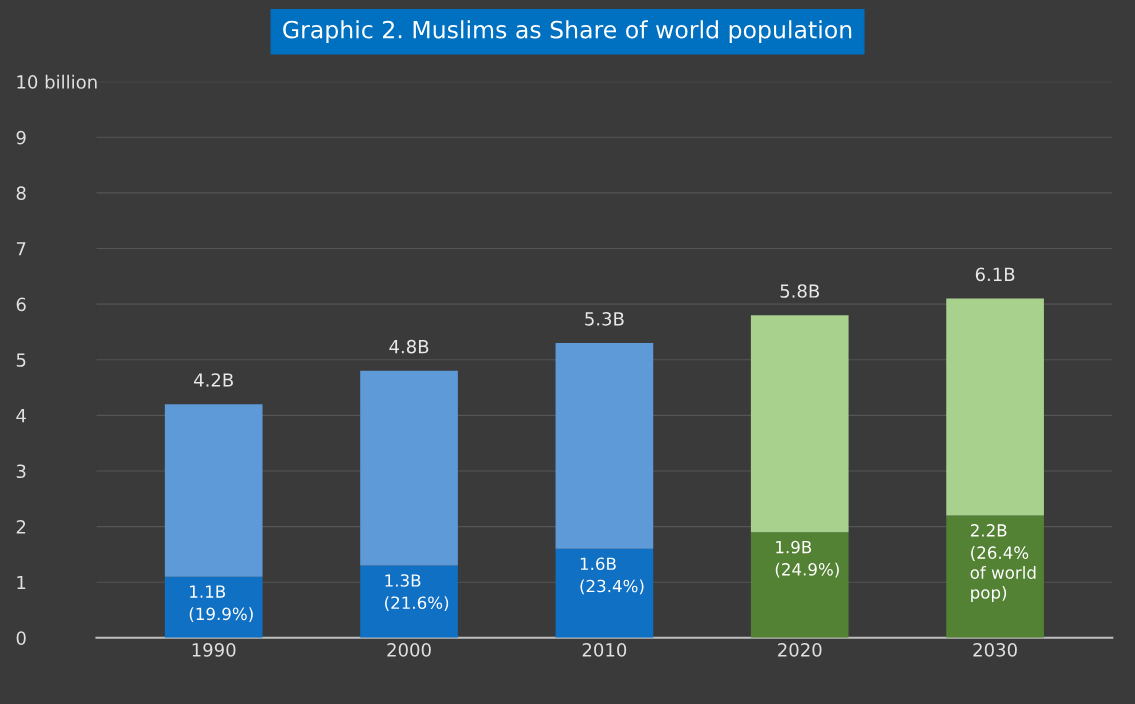 The image size is (1135, 704). I want to click on data-label: 1.9B, so click(794, 547).